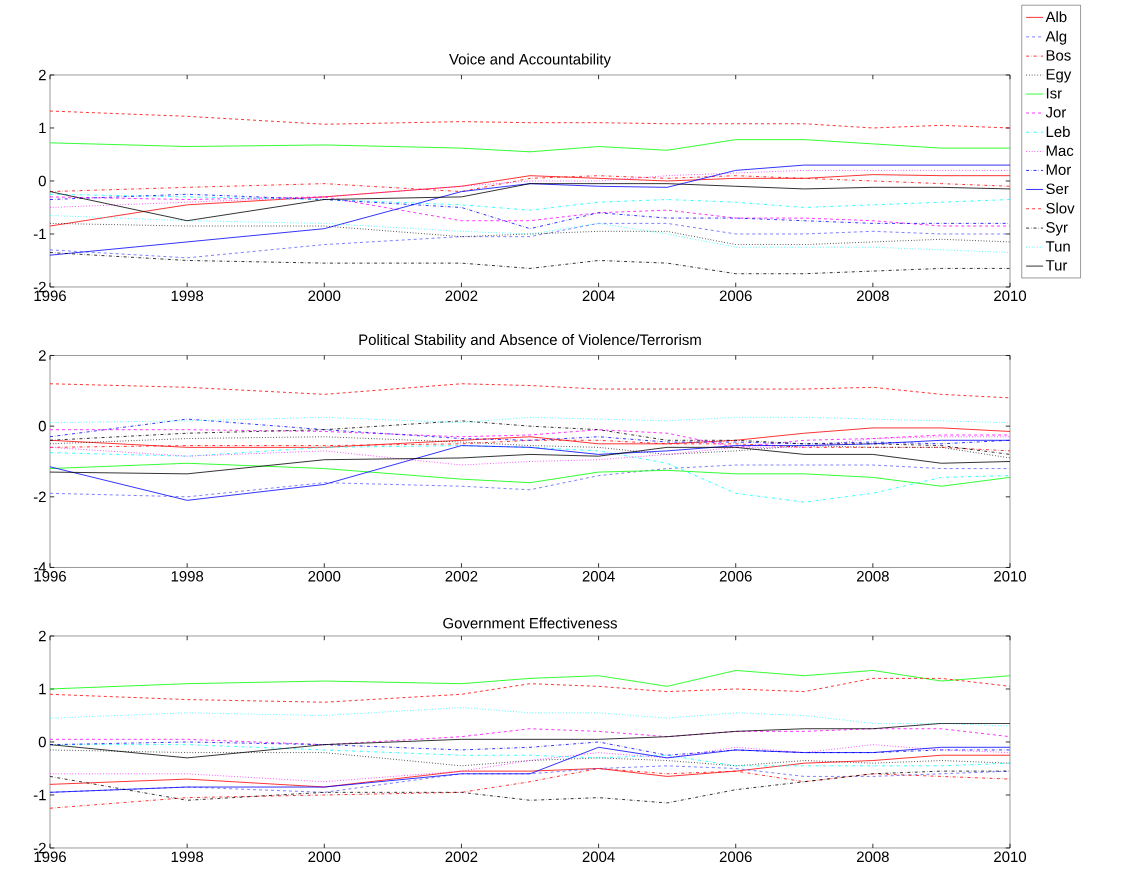 This screenshot has height=882, width=1144. What do you see at coordinates (1060, 150) in the screenshot?
I see `legend-label: Mac` at bounding box center [1060, 150].